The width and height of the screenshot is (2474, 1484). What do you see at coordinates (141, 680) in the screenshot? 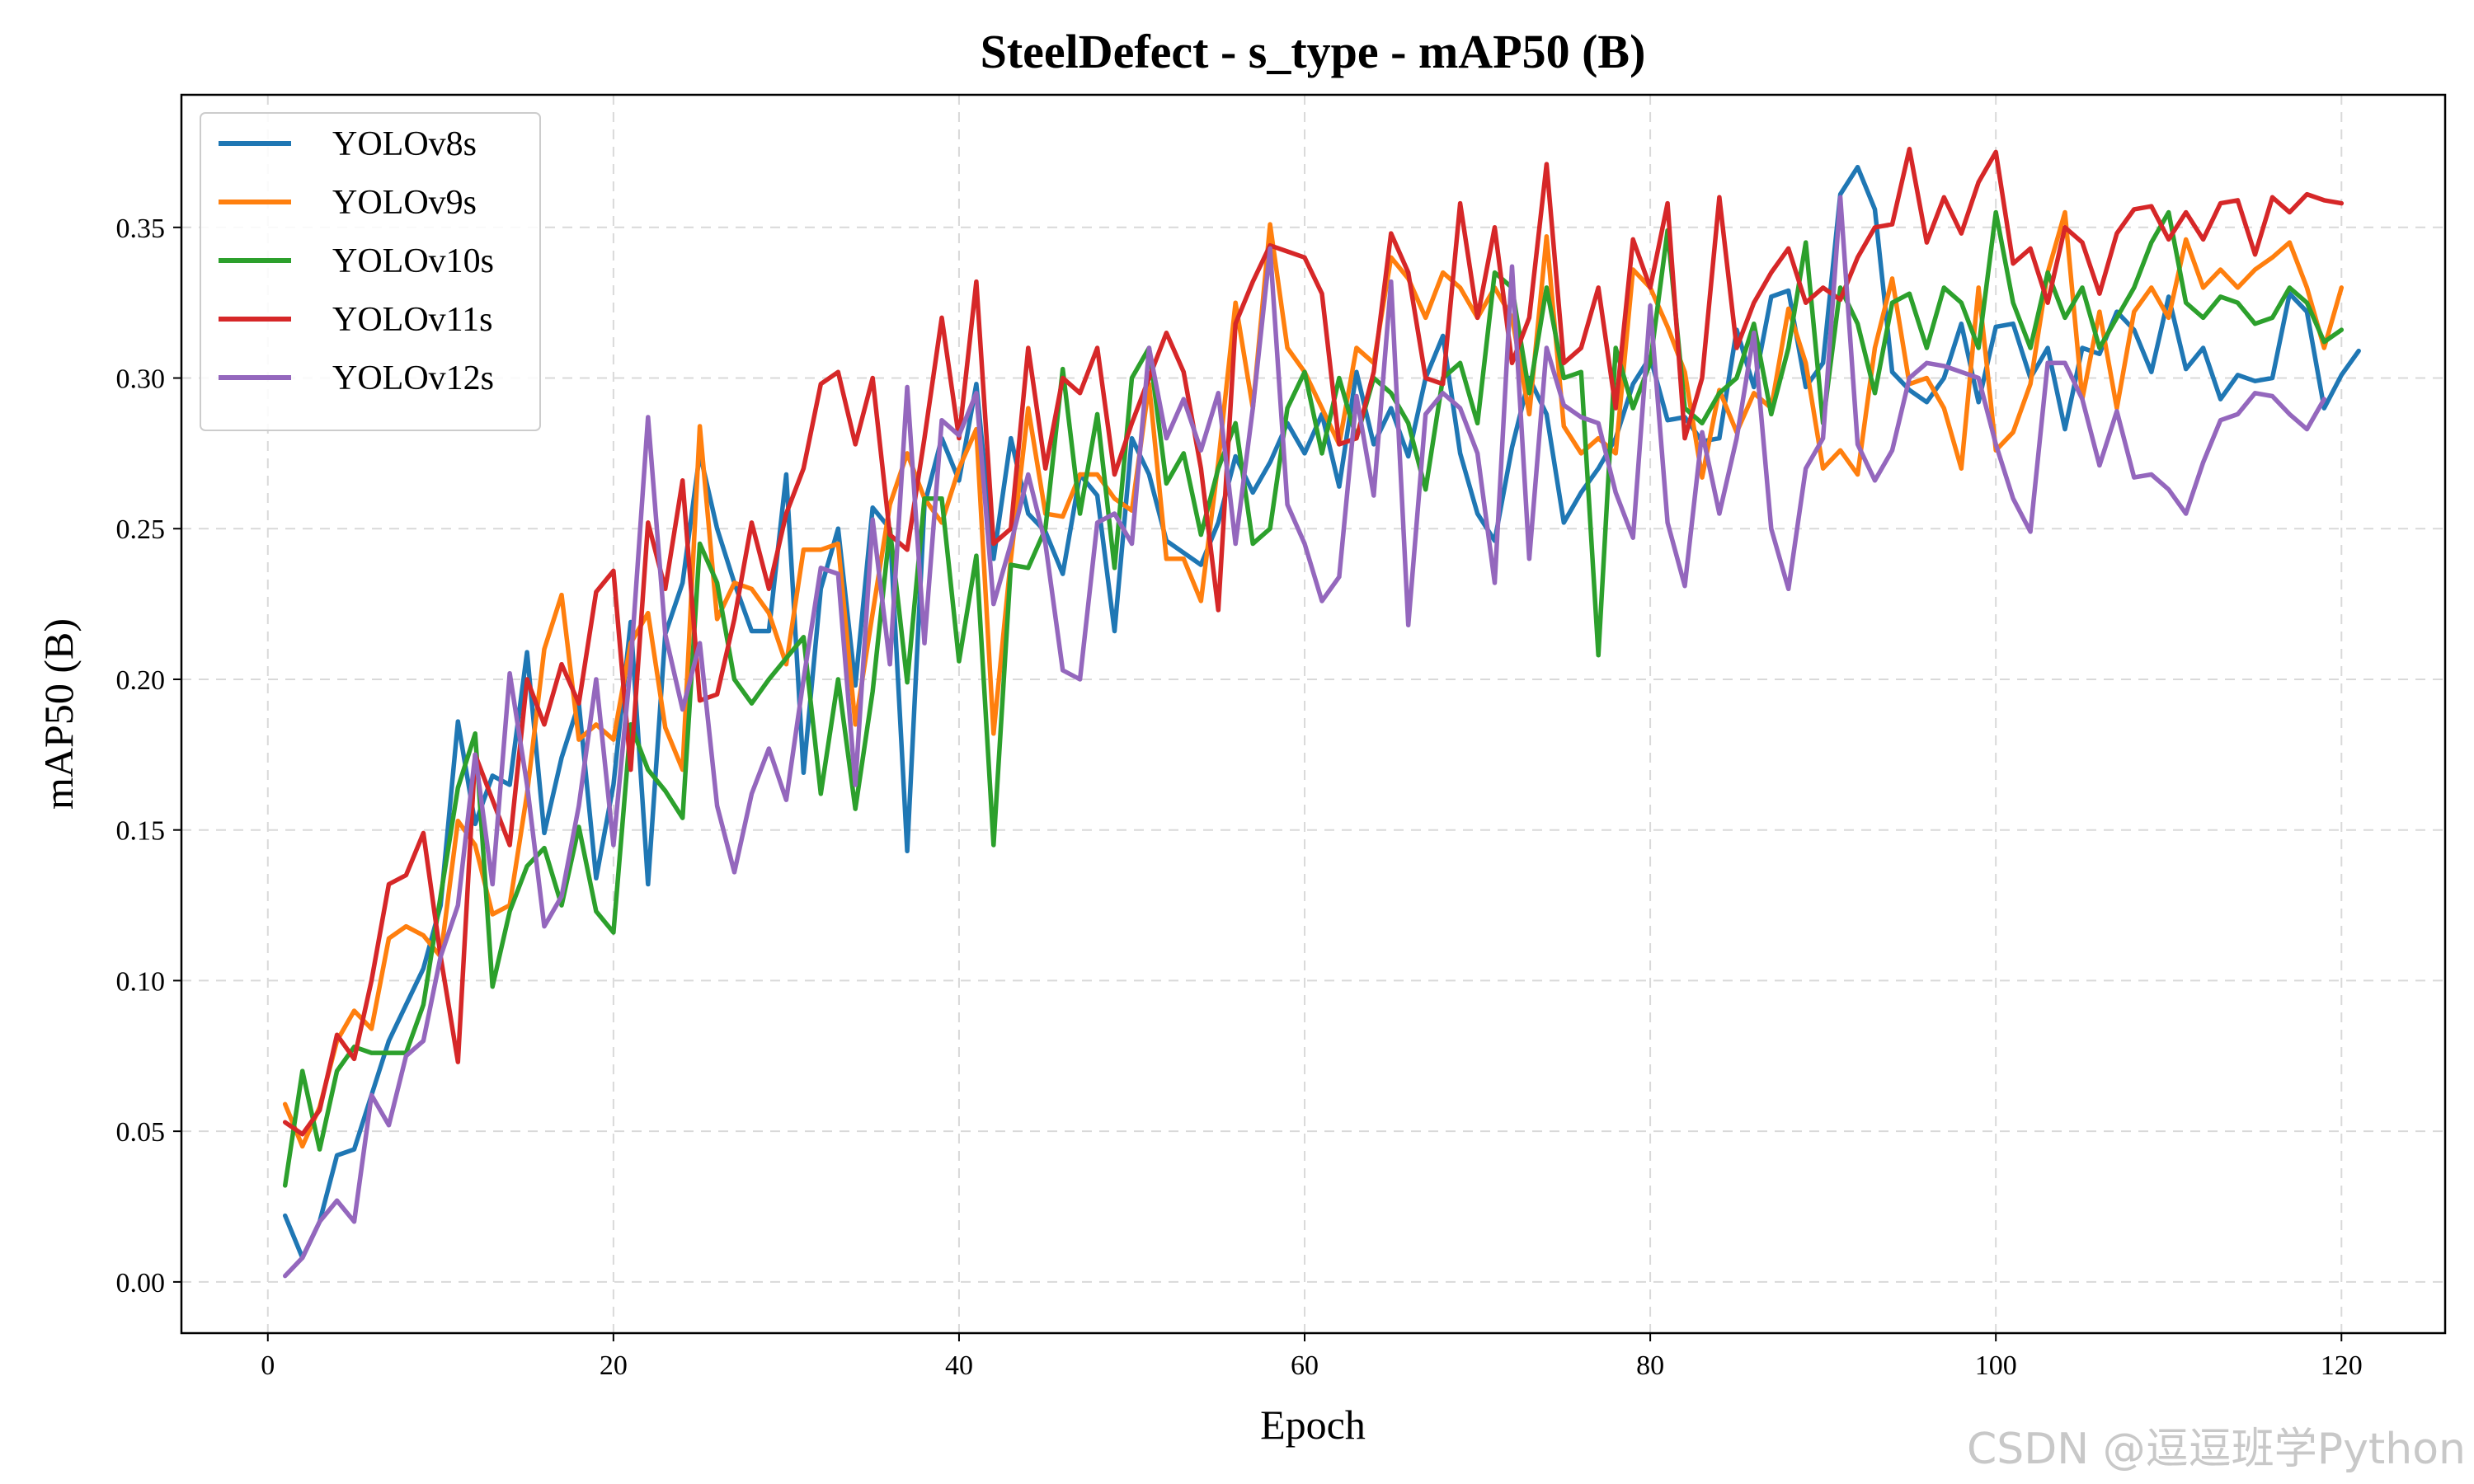
I see `y-tick-label: 0.20` at bounding box center [141, 680].